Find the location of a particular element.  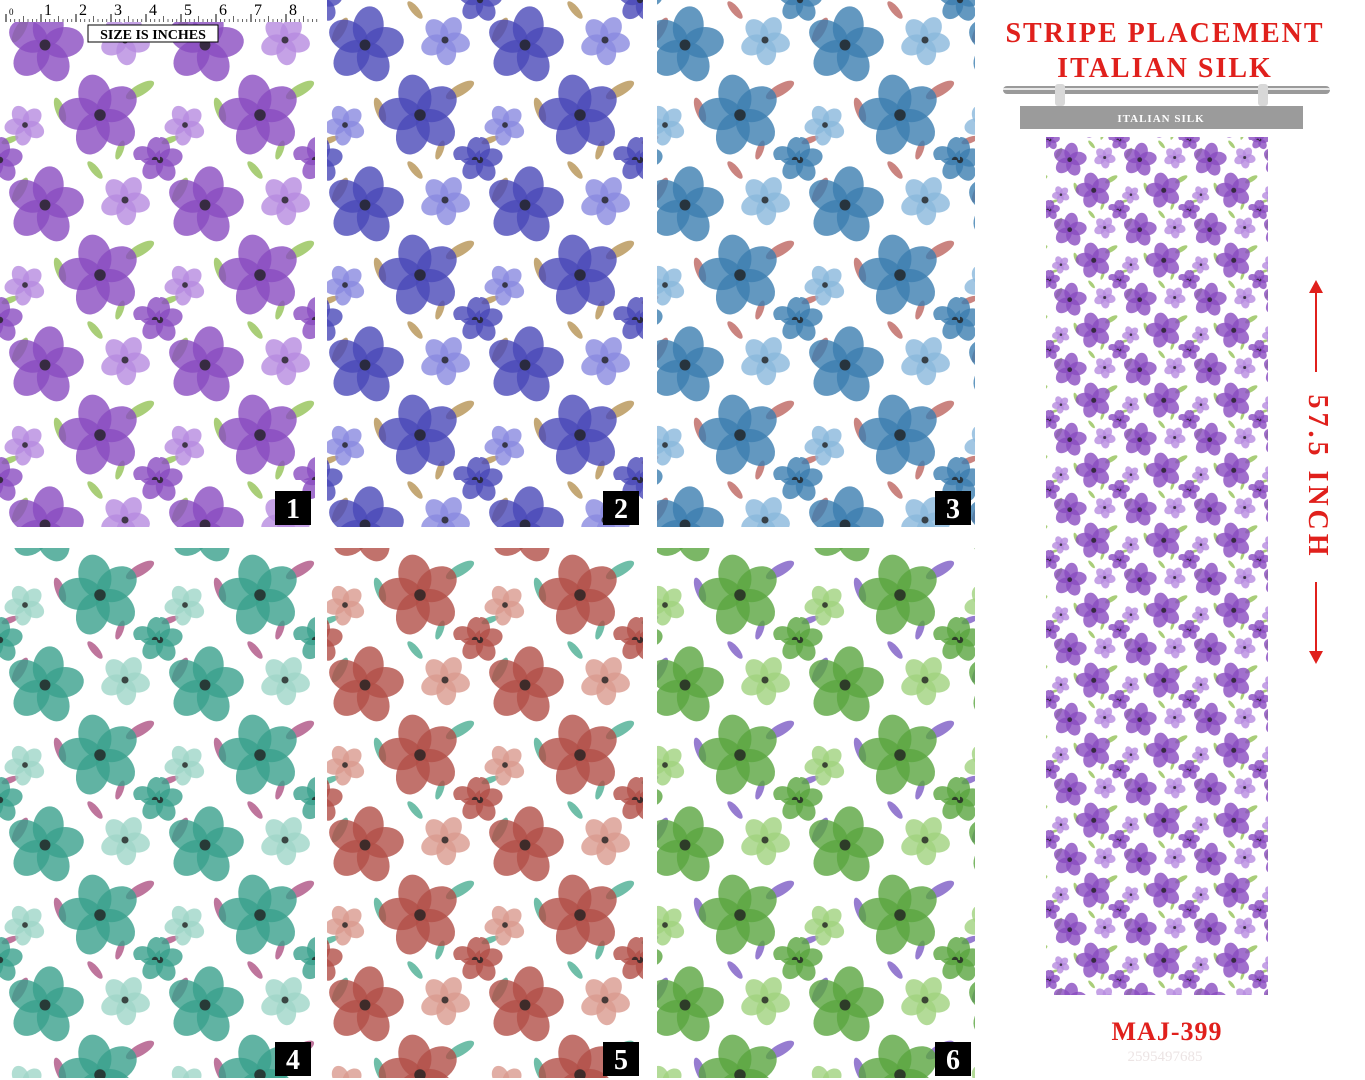

ruler-number: 0 is located at coordinates (11, 12).